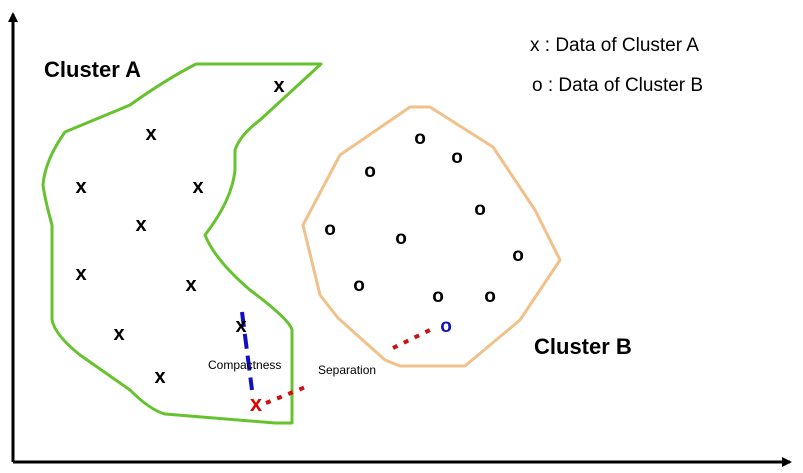 The width and height of the screenshot is (803, 473). Describe the element at coordinates (287, 394) in the screenshot. I see `separation-line-a` at that location.